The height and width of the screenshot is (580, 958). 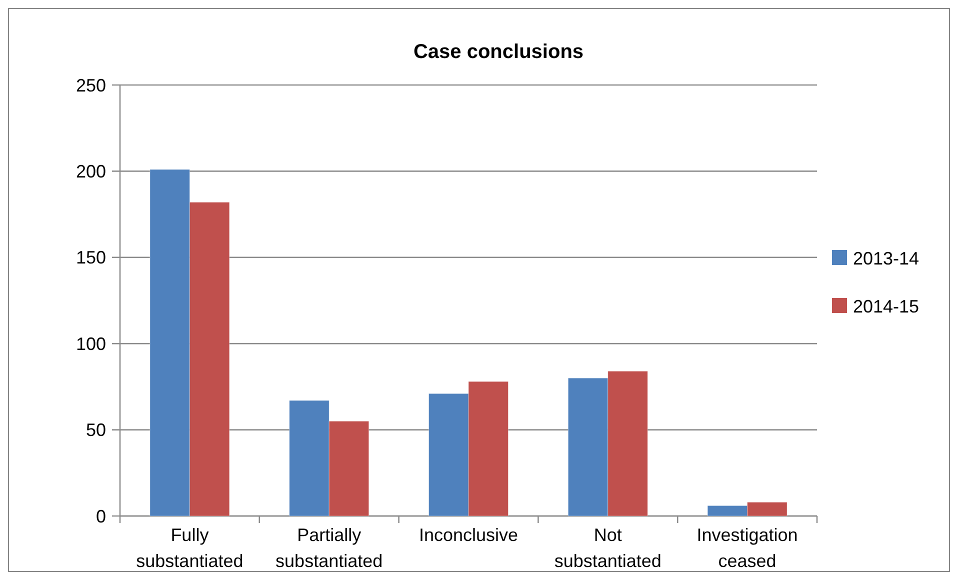 I want to click on legend-label: 2013-14, so click(x=886, y=258).